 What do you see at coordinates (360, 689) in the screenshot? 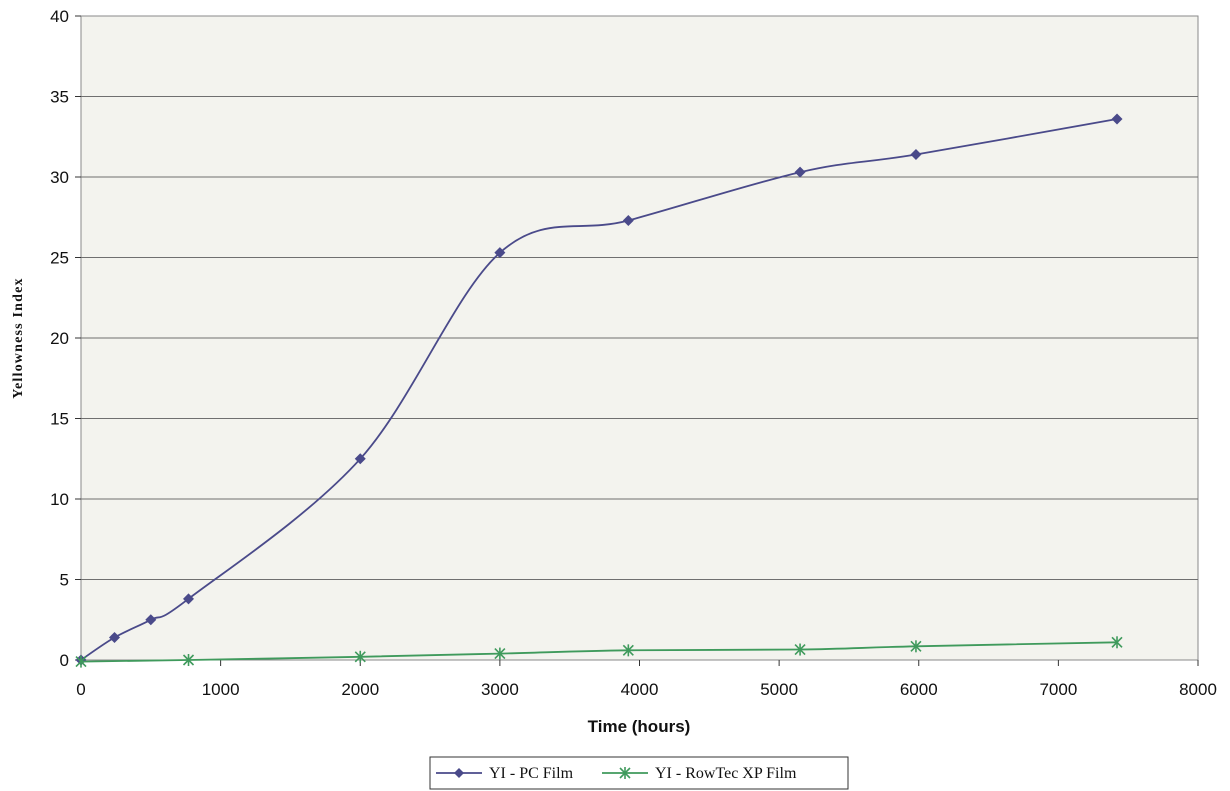
I see `x-tick-label: 2000` at bounding box center [360, 689].